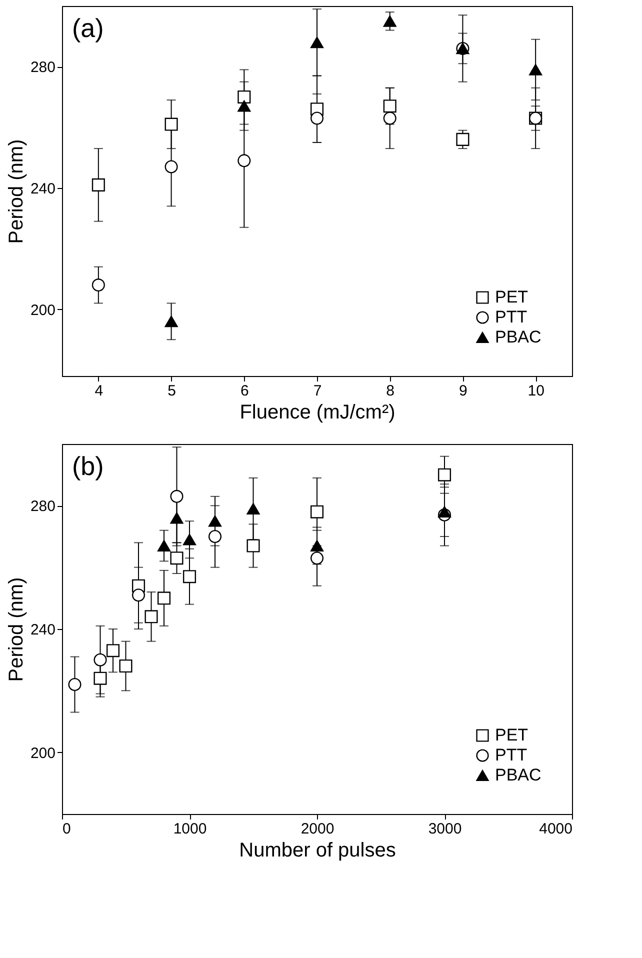  What do you see at coordinates (536, 391) in the screenshot?
I see `x-tick-label: 10` at bounding box center [536, 391].